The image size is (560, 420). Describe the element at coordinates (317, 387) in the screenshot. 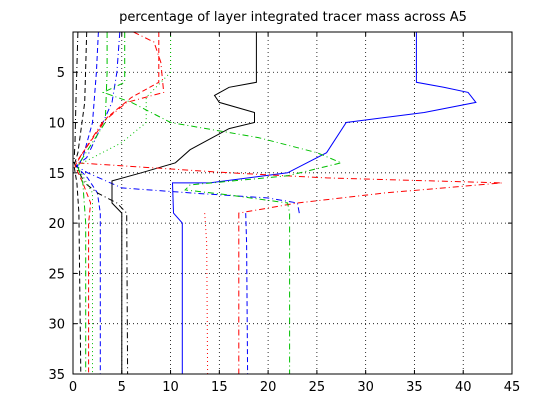

I see `x-tick-label: 25` at that location.